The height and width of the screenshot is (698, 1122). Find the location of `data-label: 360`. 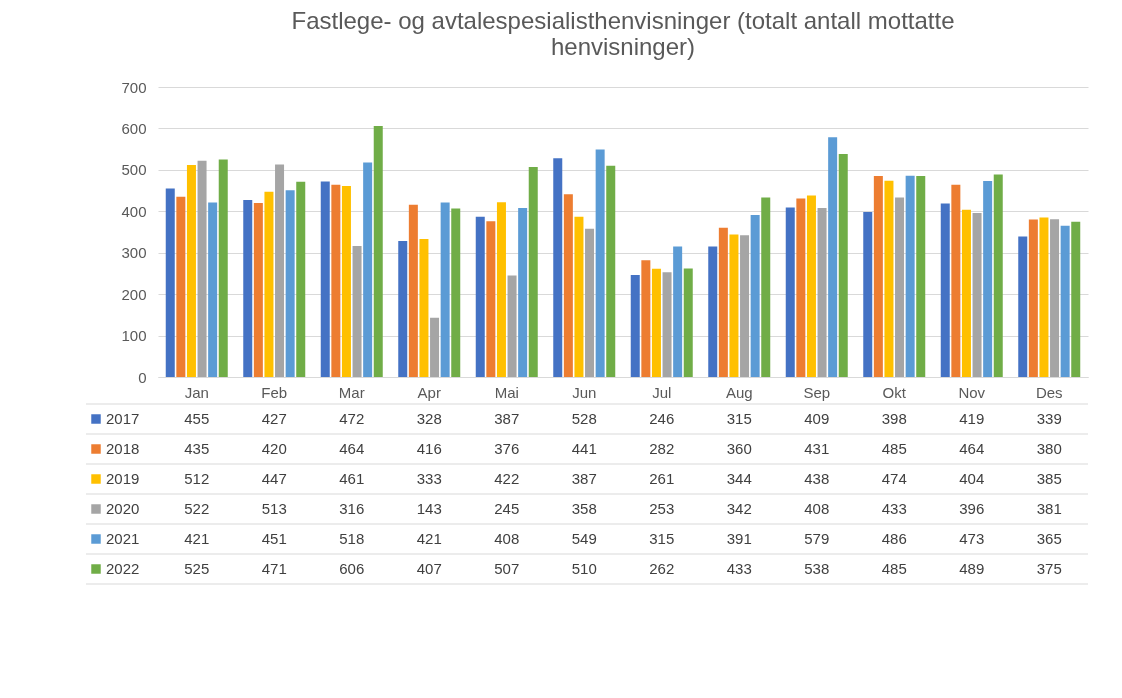

data-label: 360 is located at coordinates (739, 448).